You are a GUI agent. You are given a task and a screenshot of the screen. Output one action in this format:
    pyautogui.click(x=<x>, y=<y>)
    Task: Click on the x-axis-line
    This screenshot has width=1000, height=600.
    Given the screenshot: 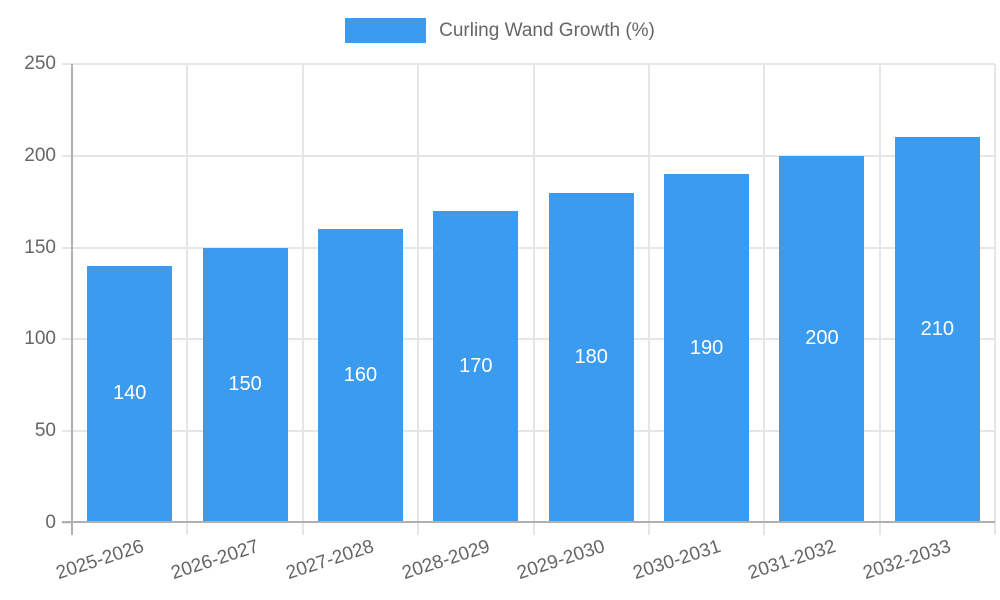 What is the action you would take?
    pyautogui.click(x=528, y=522)
    